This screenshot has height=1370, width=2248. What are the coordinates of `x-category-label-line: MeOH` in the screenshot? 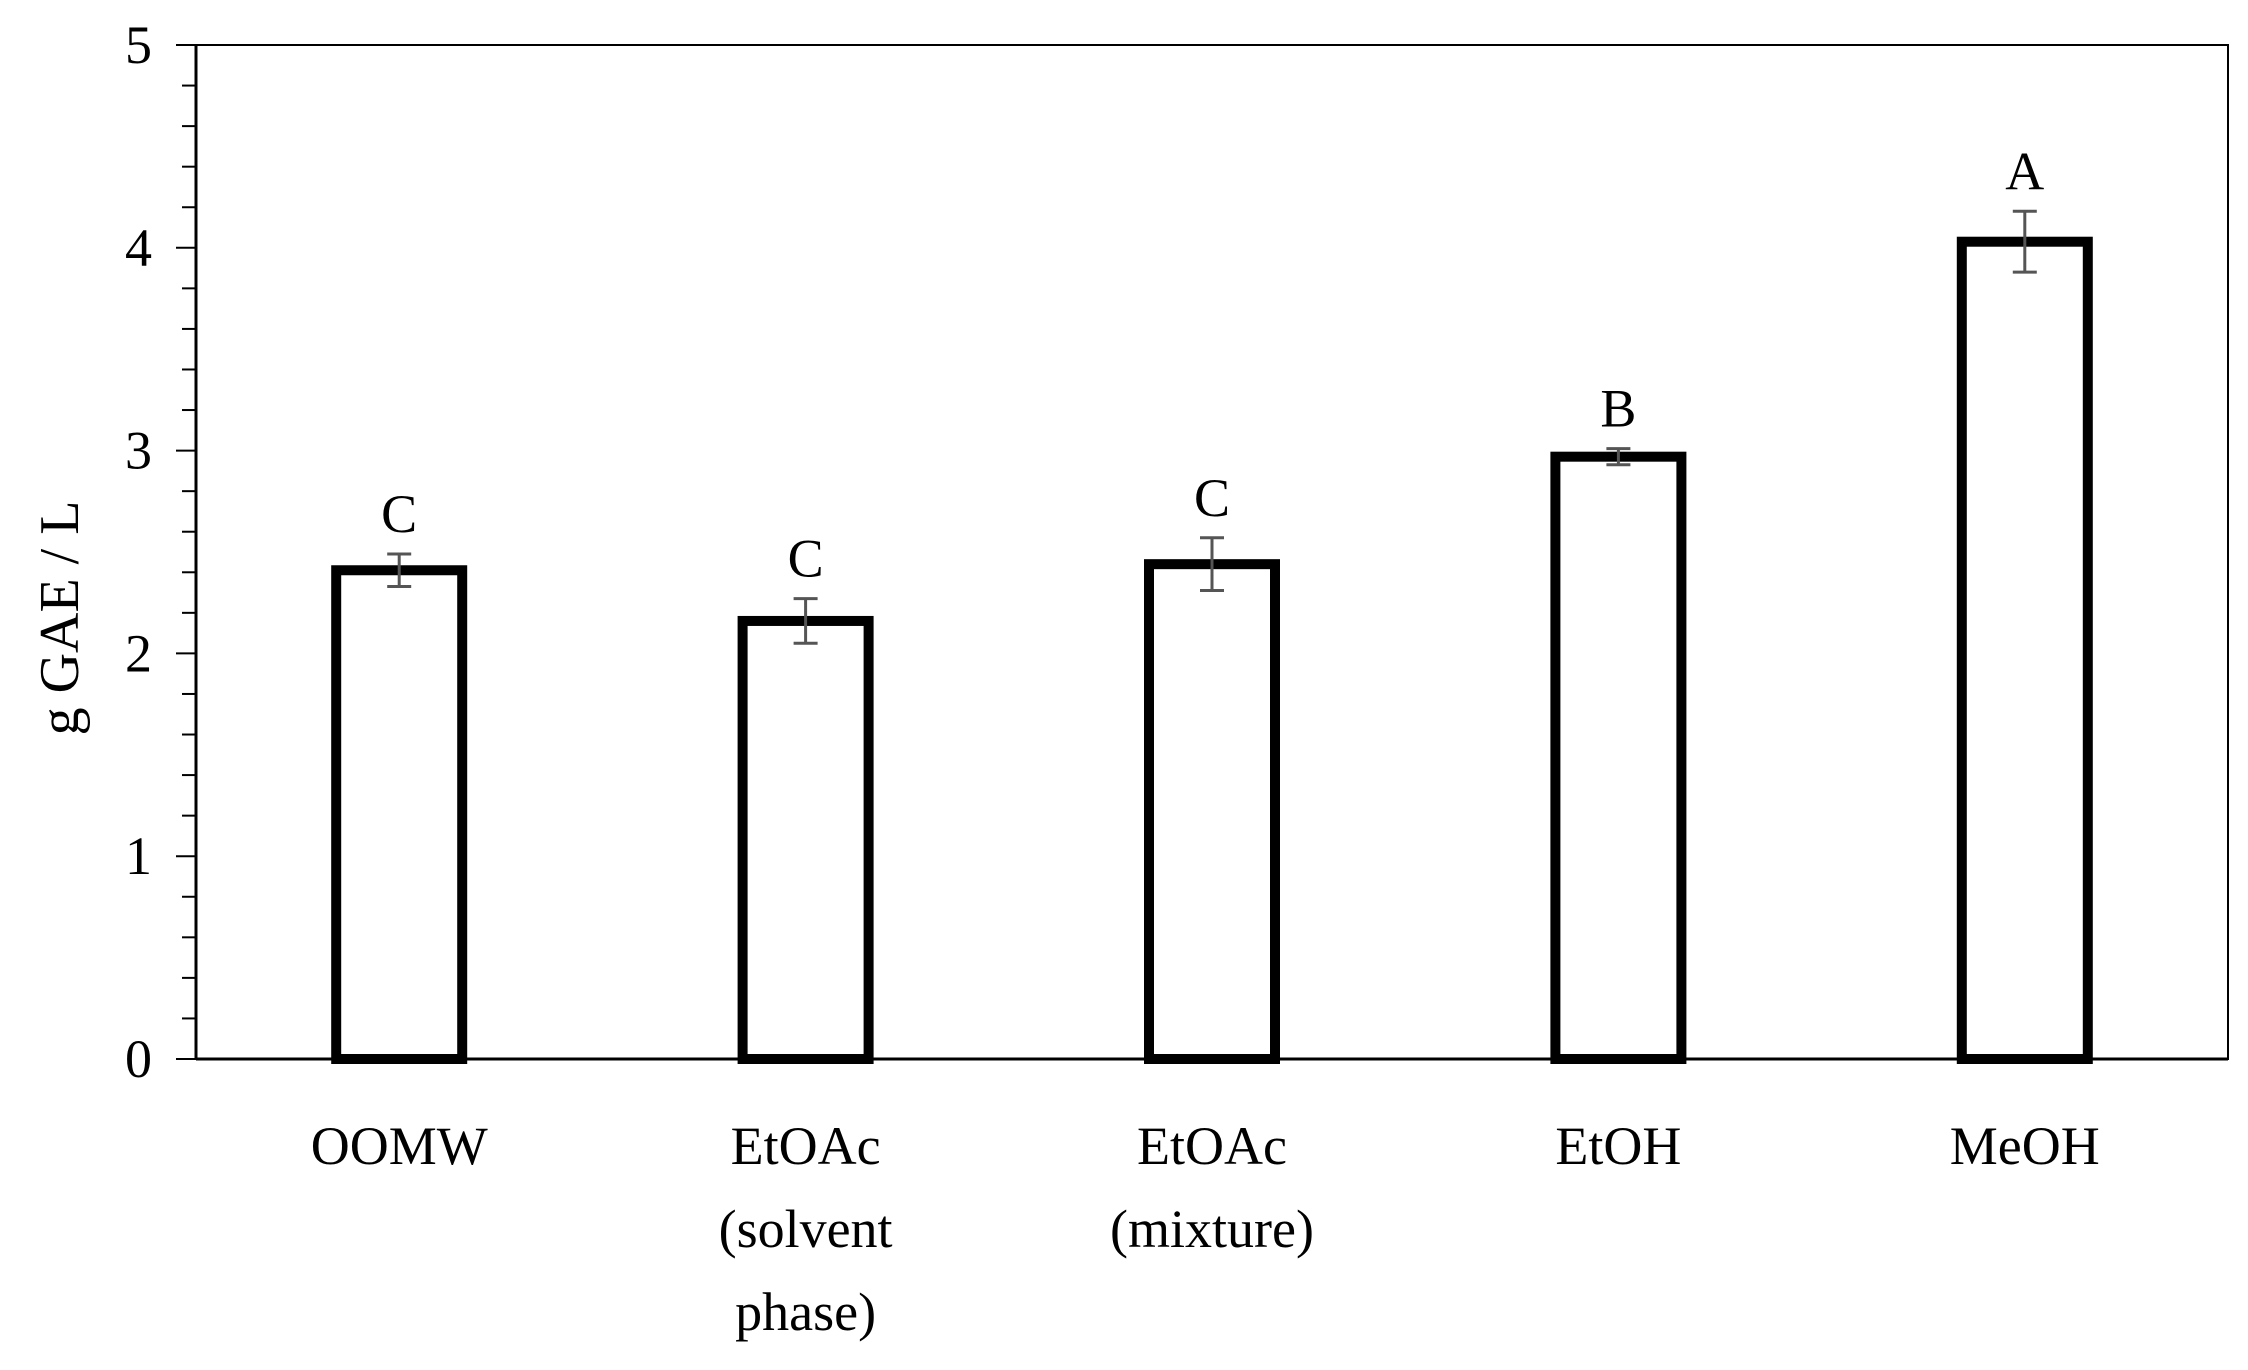 It's located at (2025, 1146).